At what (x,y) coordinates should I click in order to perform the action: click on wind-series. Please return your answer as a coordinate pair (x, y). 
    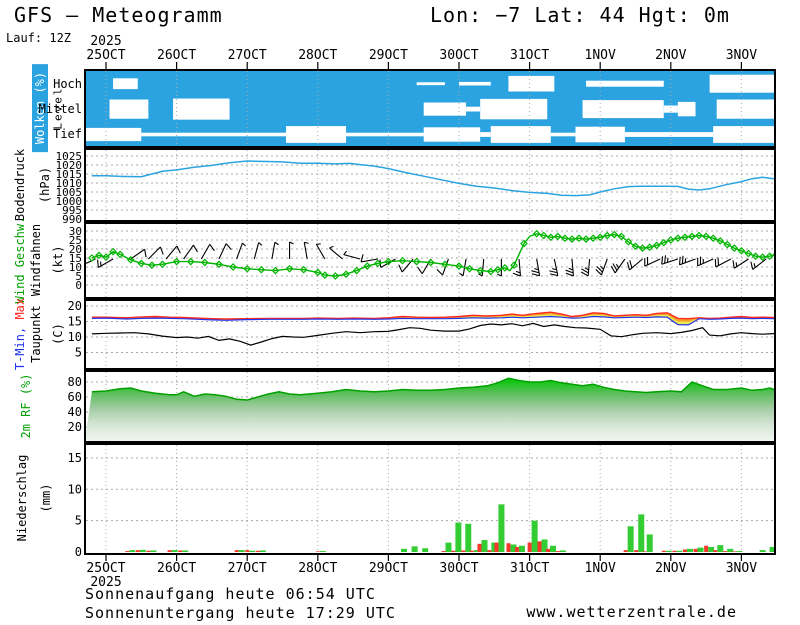
    Looking at the image, I should click on (430, 254).